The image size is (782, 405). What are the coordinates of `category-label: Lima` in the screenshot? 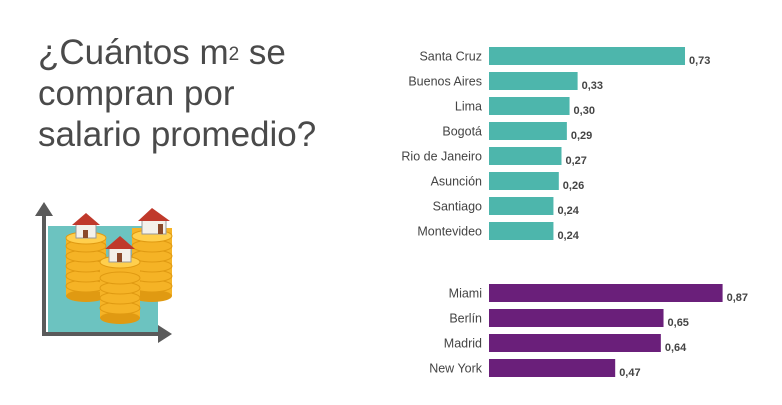 It's located at (468, 107).